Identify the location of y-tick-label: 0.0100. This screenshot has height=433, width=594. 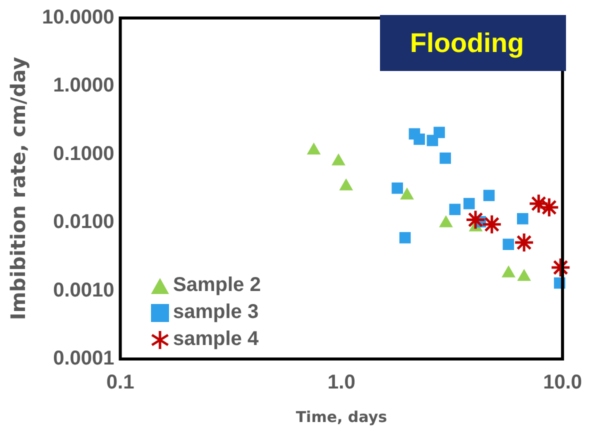
(83, 222).